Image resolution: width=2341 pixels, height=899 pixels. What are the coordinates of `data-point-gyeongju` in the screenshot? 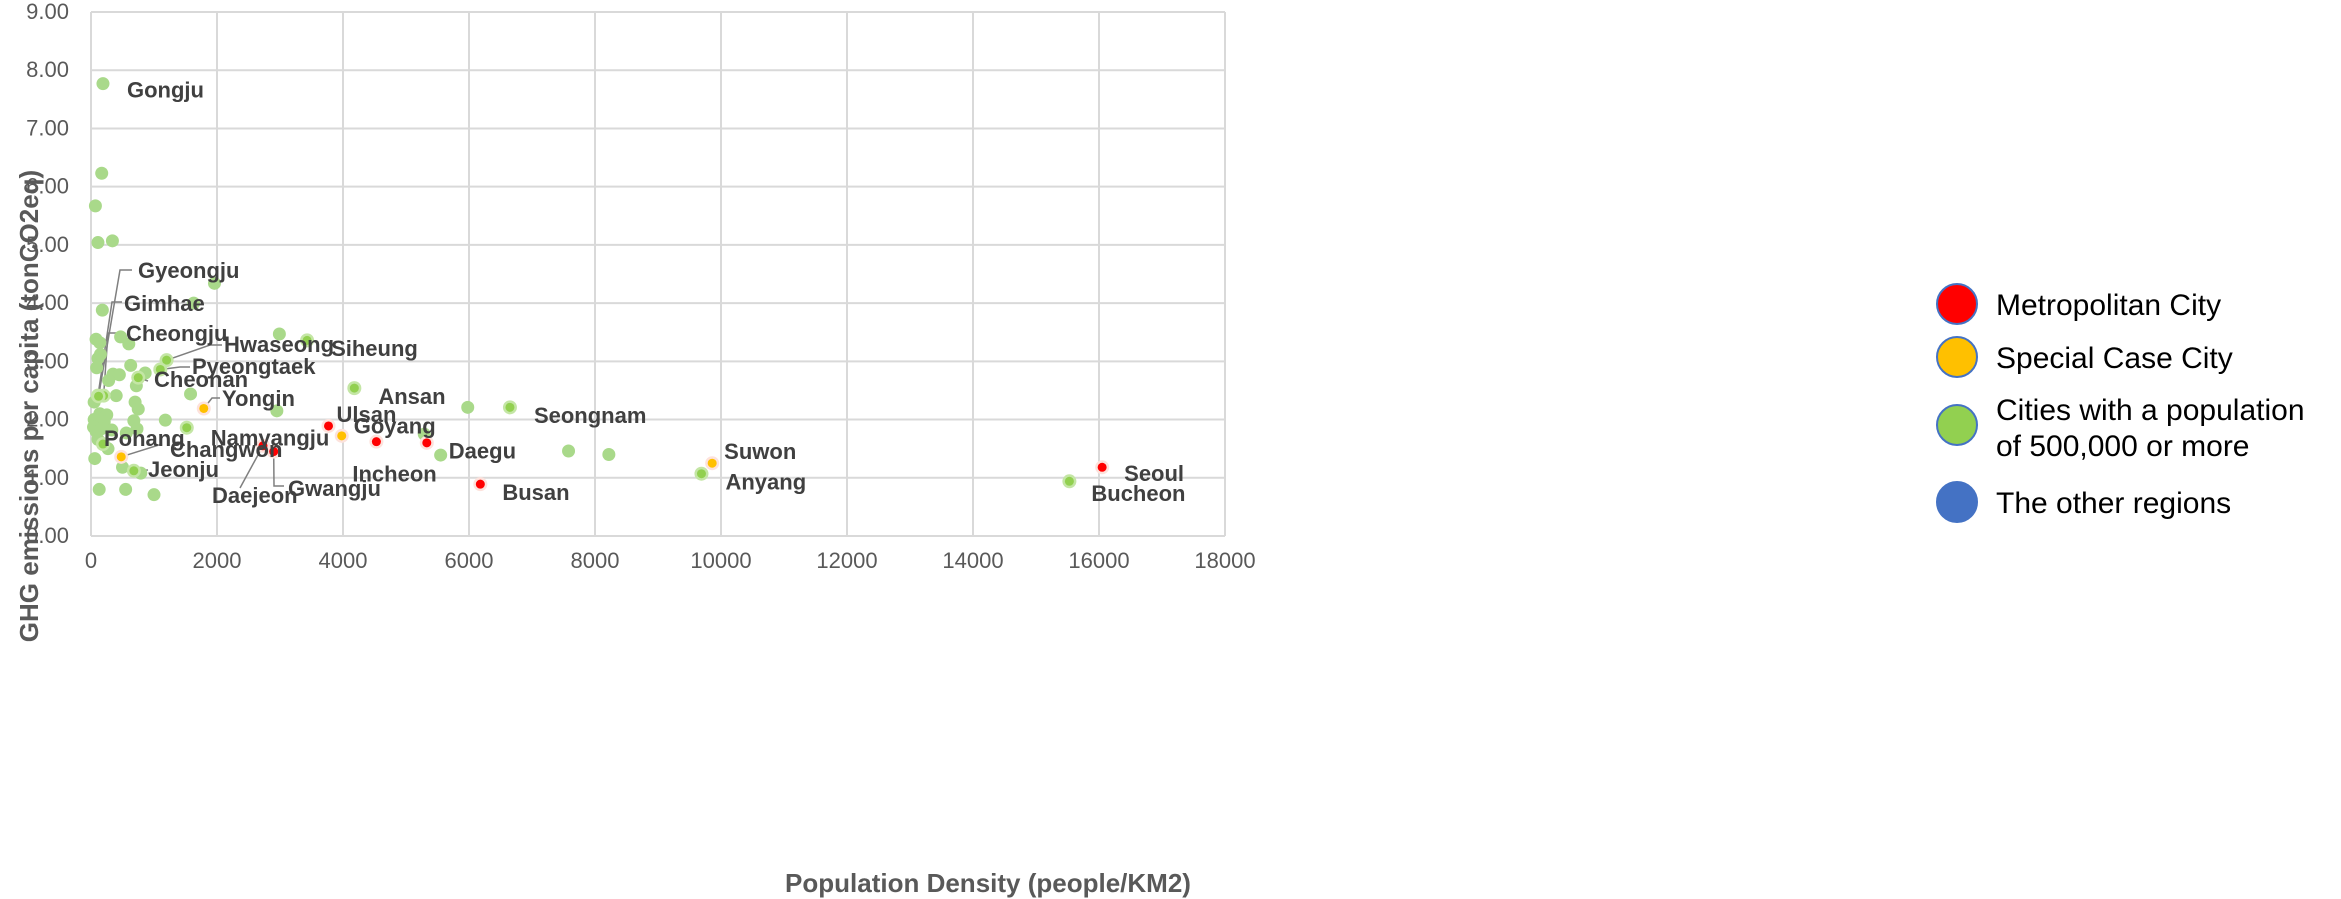 It's located at (99, 396).